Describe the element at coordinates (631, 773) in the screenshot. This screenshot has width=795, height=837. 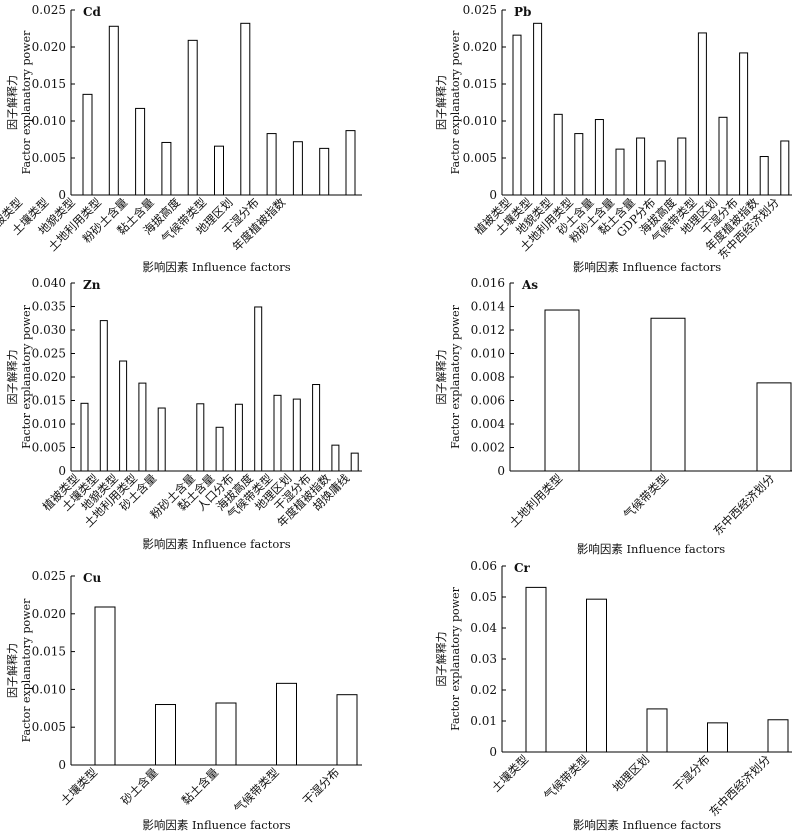
I see `category-label: 地理区划` at that location.